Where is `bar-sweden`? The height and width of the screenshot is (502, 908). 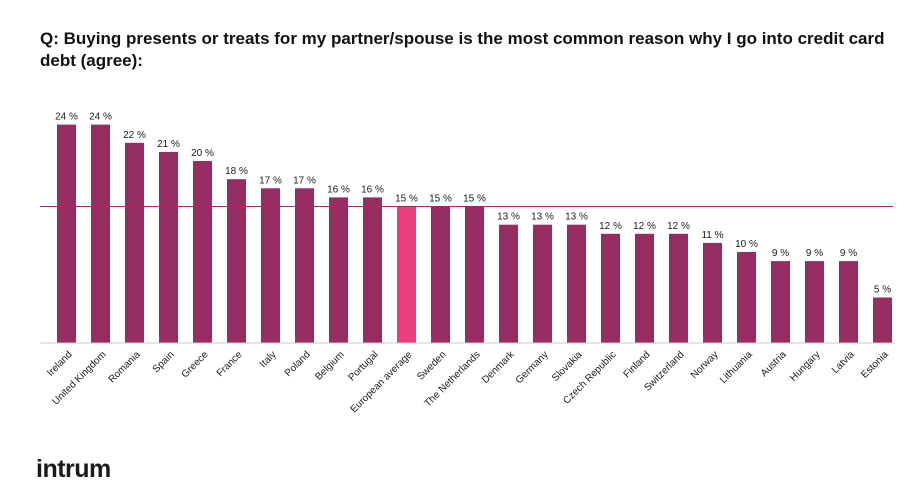 bar-sweden is located at coordinates (440, 274).